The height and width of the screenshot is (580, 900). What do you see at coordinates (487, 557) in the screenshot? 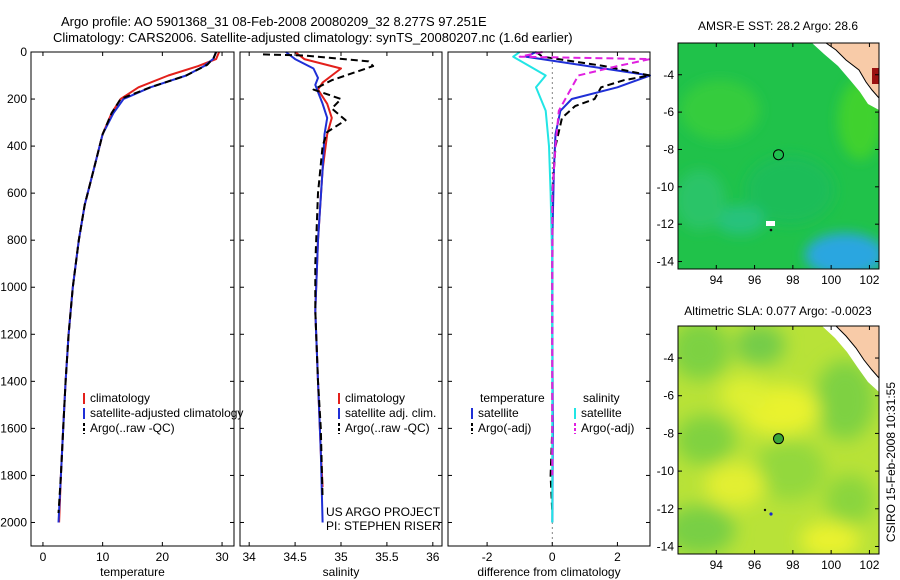
I see `x-tick-label: -2` at bounding box center [487, 557].